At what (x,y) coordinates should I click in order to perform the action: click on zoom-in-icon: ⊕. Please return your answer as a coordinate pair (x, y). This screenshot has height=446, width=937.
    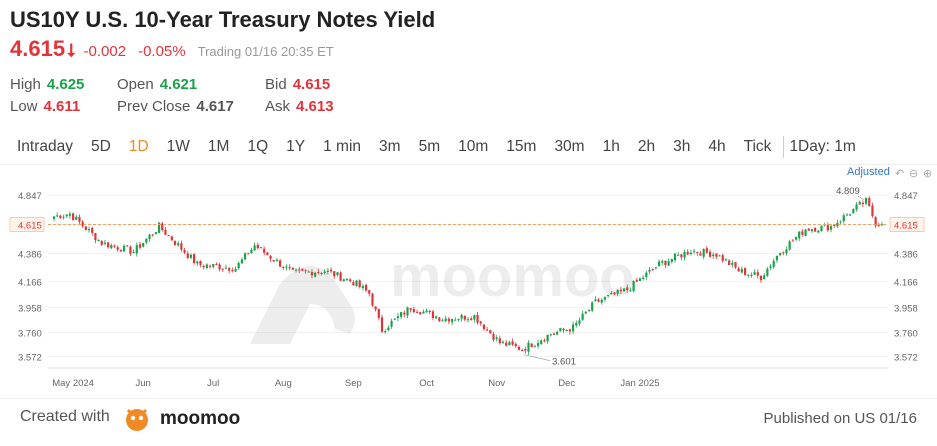
    Looking at the image, I should click on (928, 174).